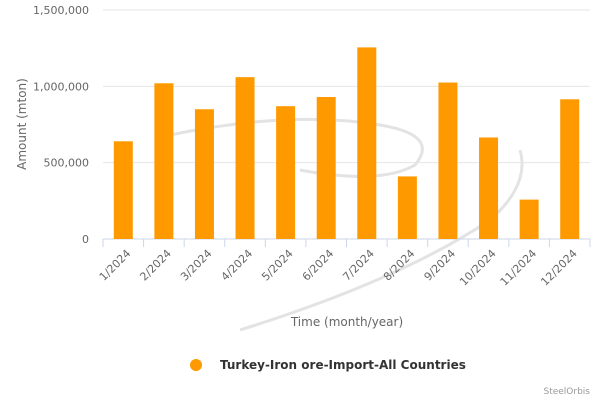  Describe the element at coordinates (164, 161) in the screenshot. I see `bar-2-2024` at that location.